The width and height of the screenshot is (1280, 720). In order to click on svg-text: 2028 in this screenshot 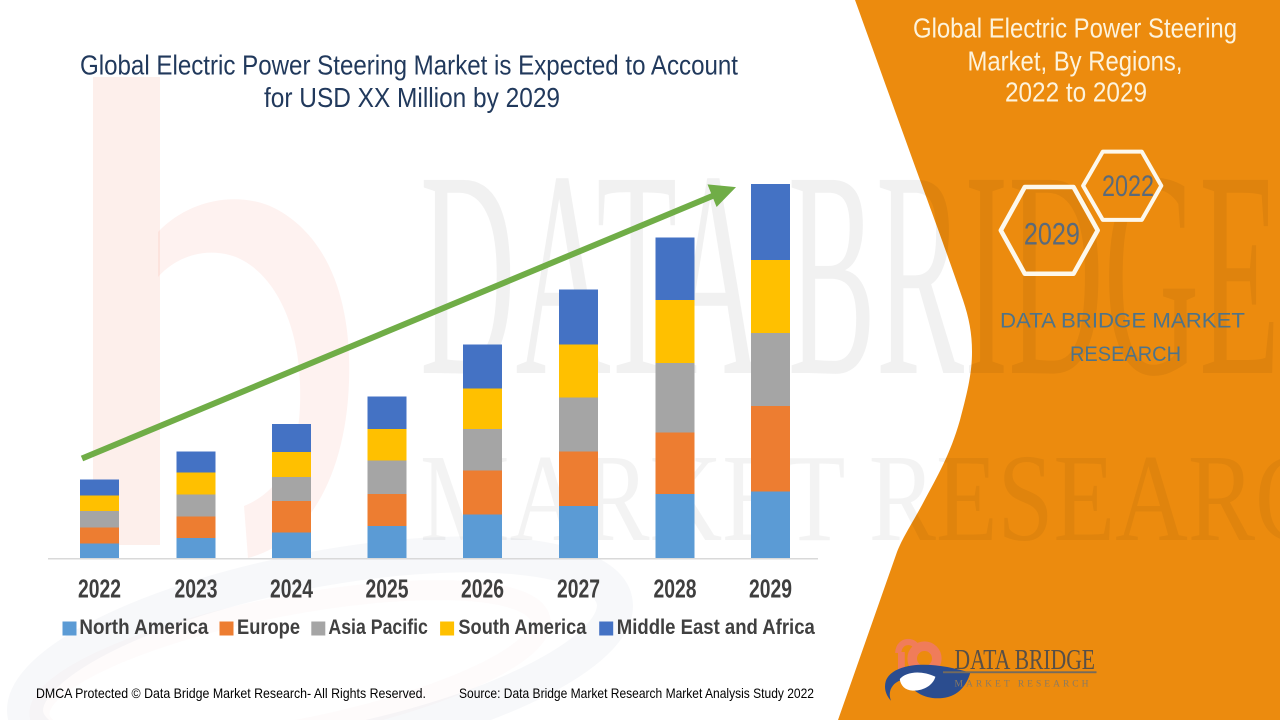, I will do `click(675, 590)`.